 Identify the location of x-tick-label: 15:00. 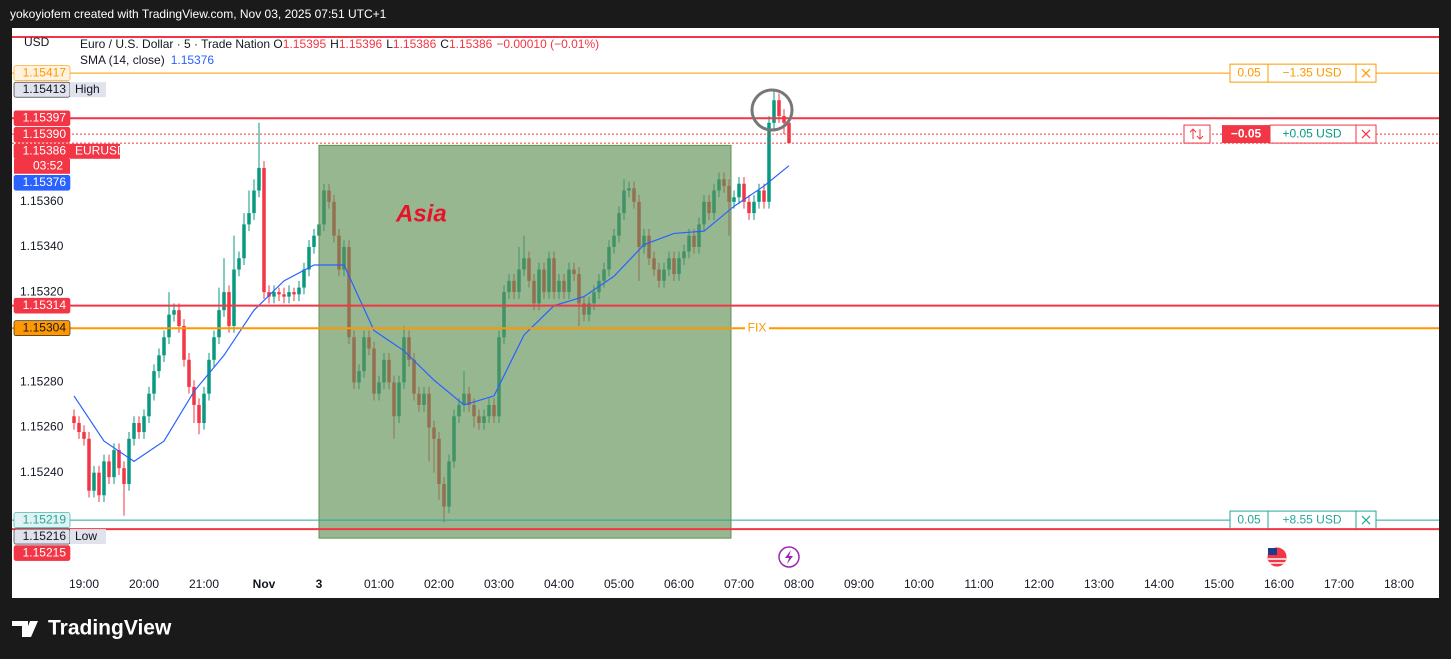
(1219, 584).